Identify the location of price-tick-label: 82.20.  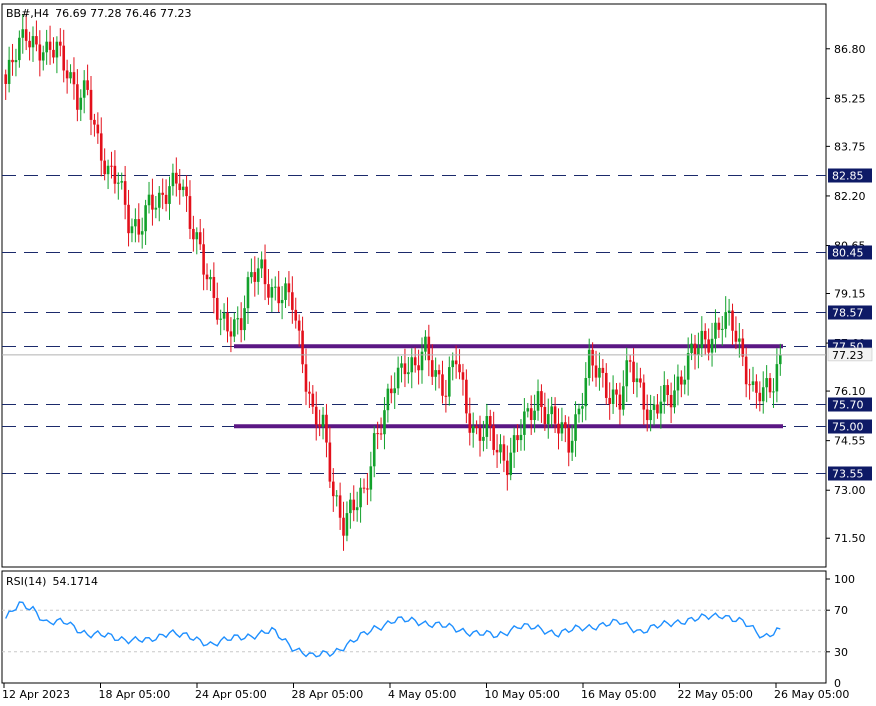
(850, 196).